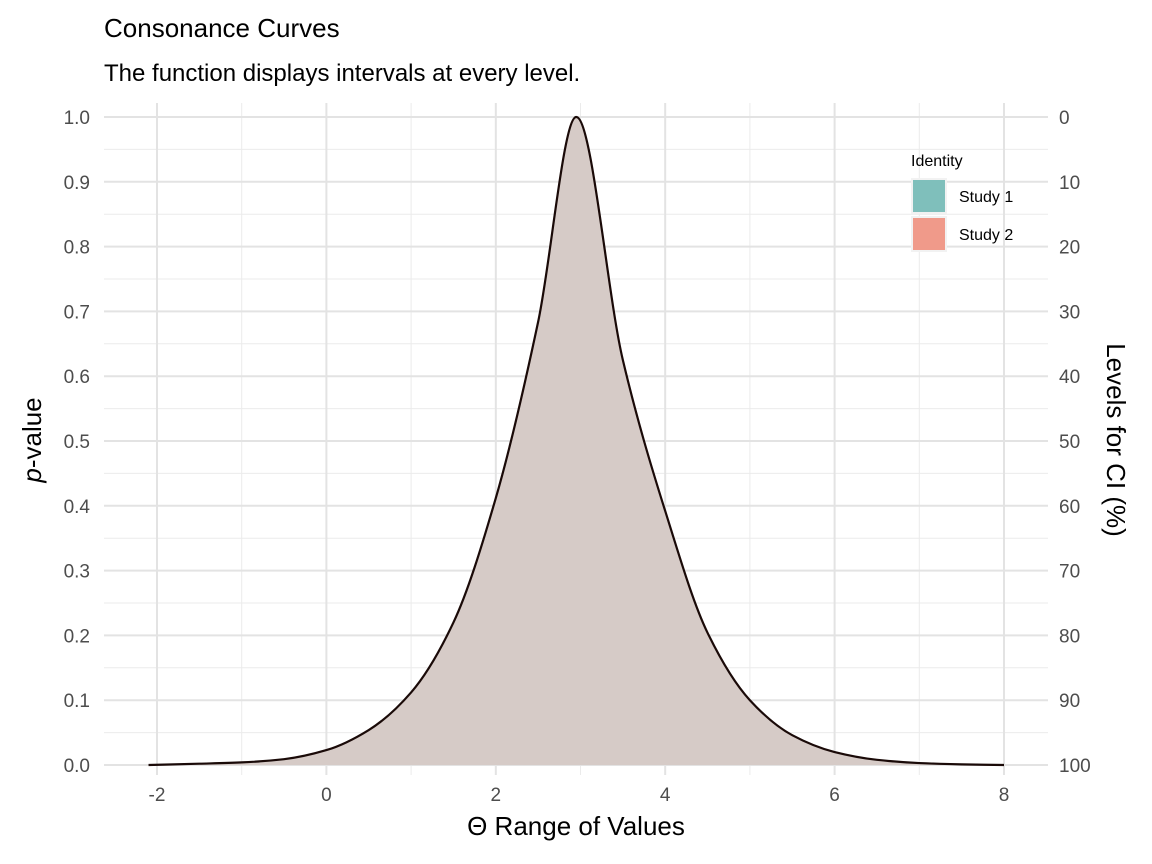  Describe the element at coordinates (1004, 795) in the screenshot. I see `x-tick-label: 8` at that location.